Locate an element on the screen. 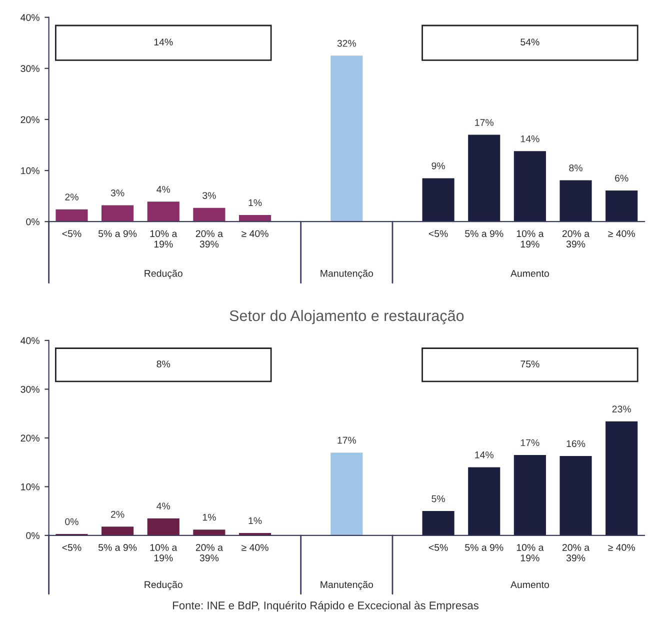 The height and width of the screenshot is (619, 651). data-label: 6% is located at coordinates (621, 178).